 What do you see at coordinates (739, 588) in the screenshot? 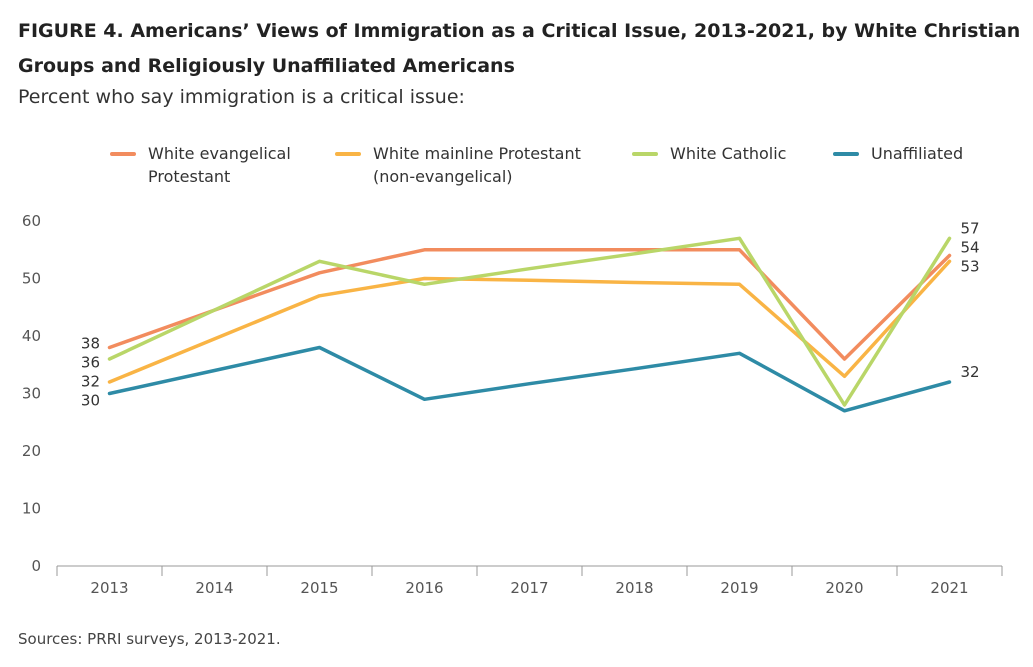
I see `x-tick-label: 2019` at bounding box center [739, 588].